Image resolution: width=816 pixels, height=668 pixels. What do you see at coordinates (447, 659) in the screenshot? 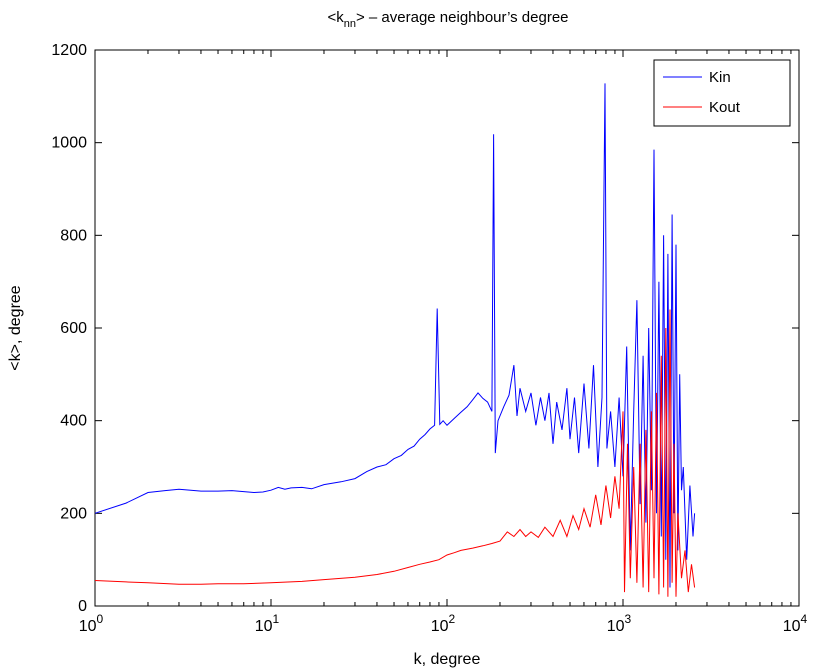
I see `x-axis-label: k, degree` at bounding box center [447, 659].